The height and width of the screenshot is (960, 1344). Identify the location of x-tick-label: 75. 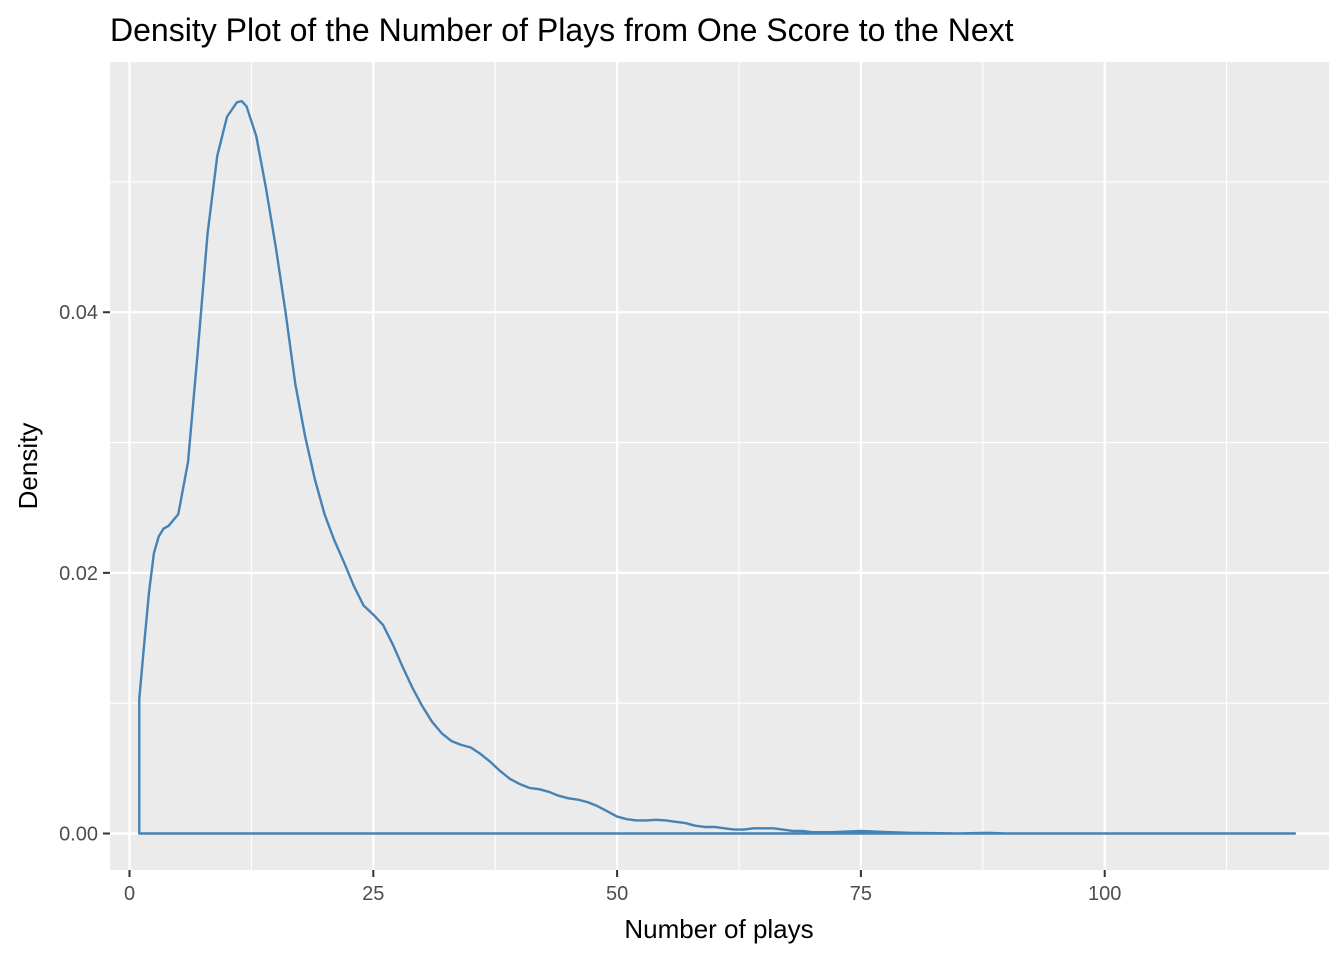
(861, 894).